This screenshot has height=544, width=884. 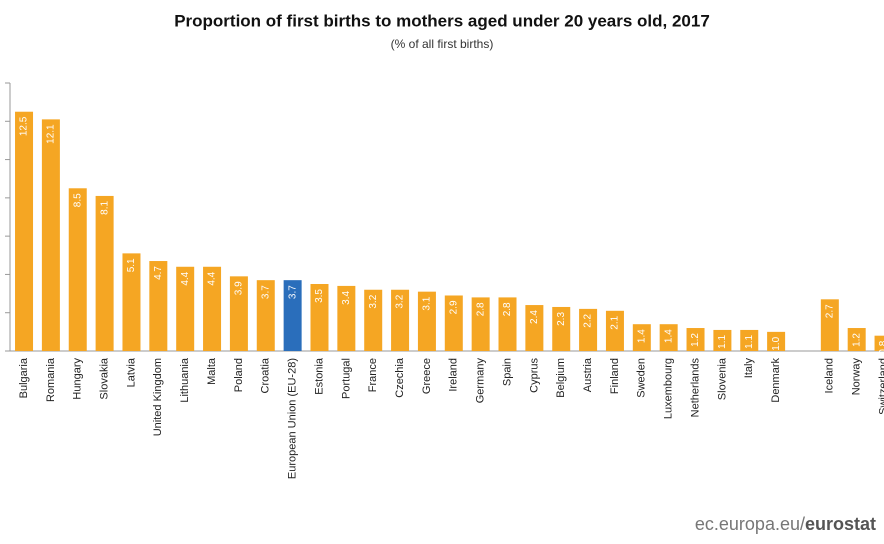 What do you see at coordinates (24, 377) in the screenshot?
I see `x-tick-label: Bulgaria` at bounding box center [24, 377].